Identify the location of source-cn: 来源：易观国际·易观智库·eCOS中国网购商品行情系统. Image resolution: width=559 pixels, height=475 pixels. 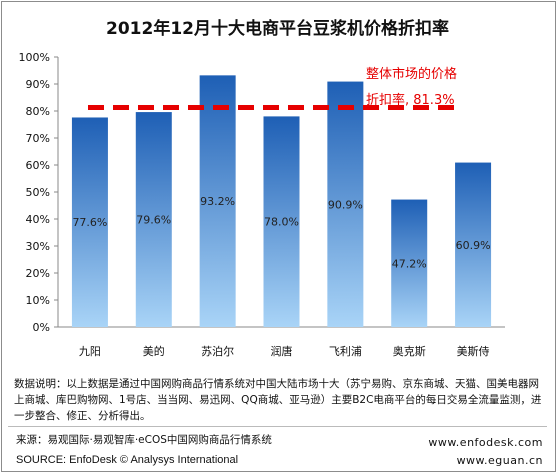
(144, 440).